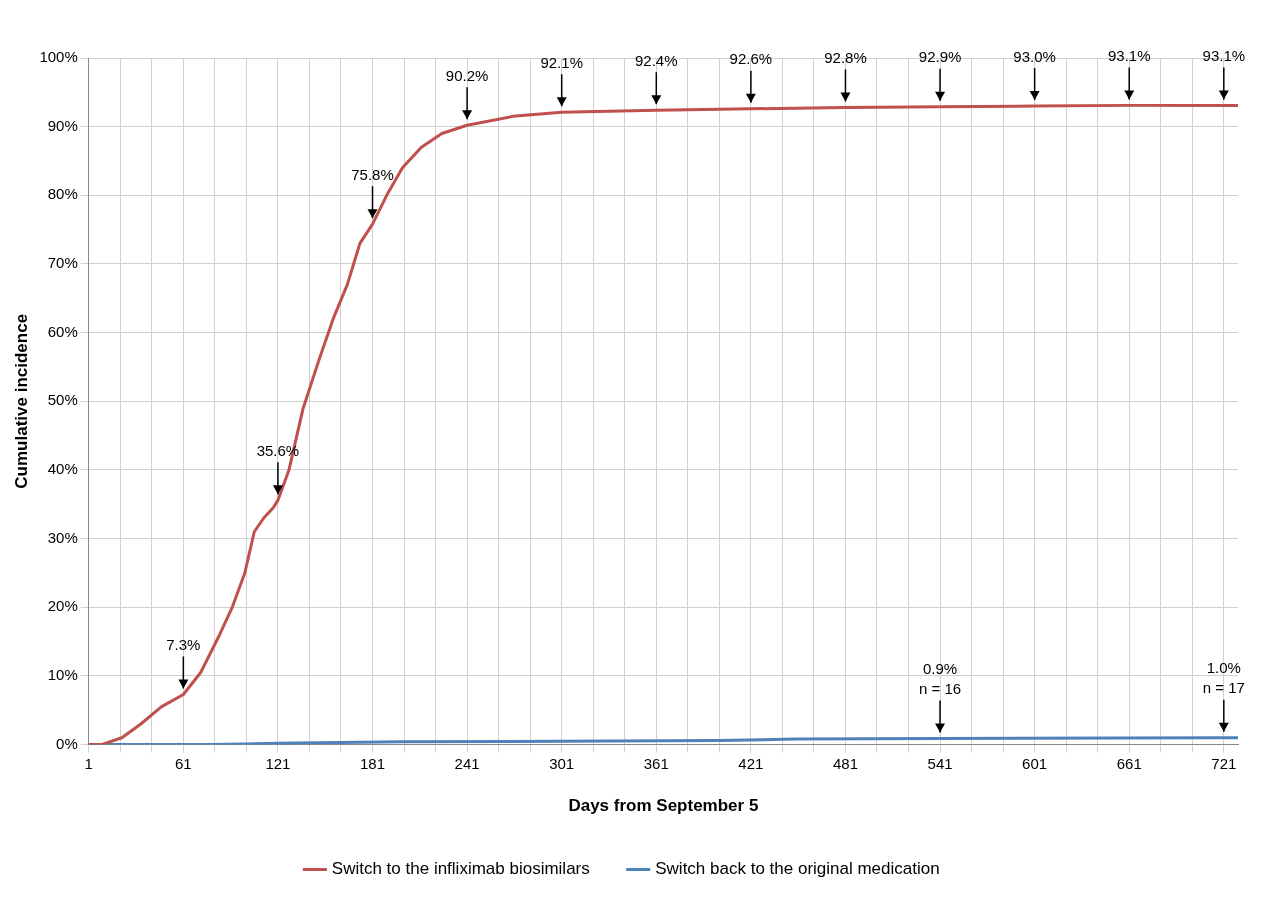 The image size is (1284, 900). What do you see at coordinates (562, 763) in the screenshot?
I see `x-tick-label: 301` at bounding box center [562, 763].